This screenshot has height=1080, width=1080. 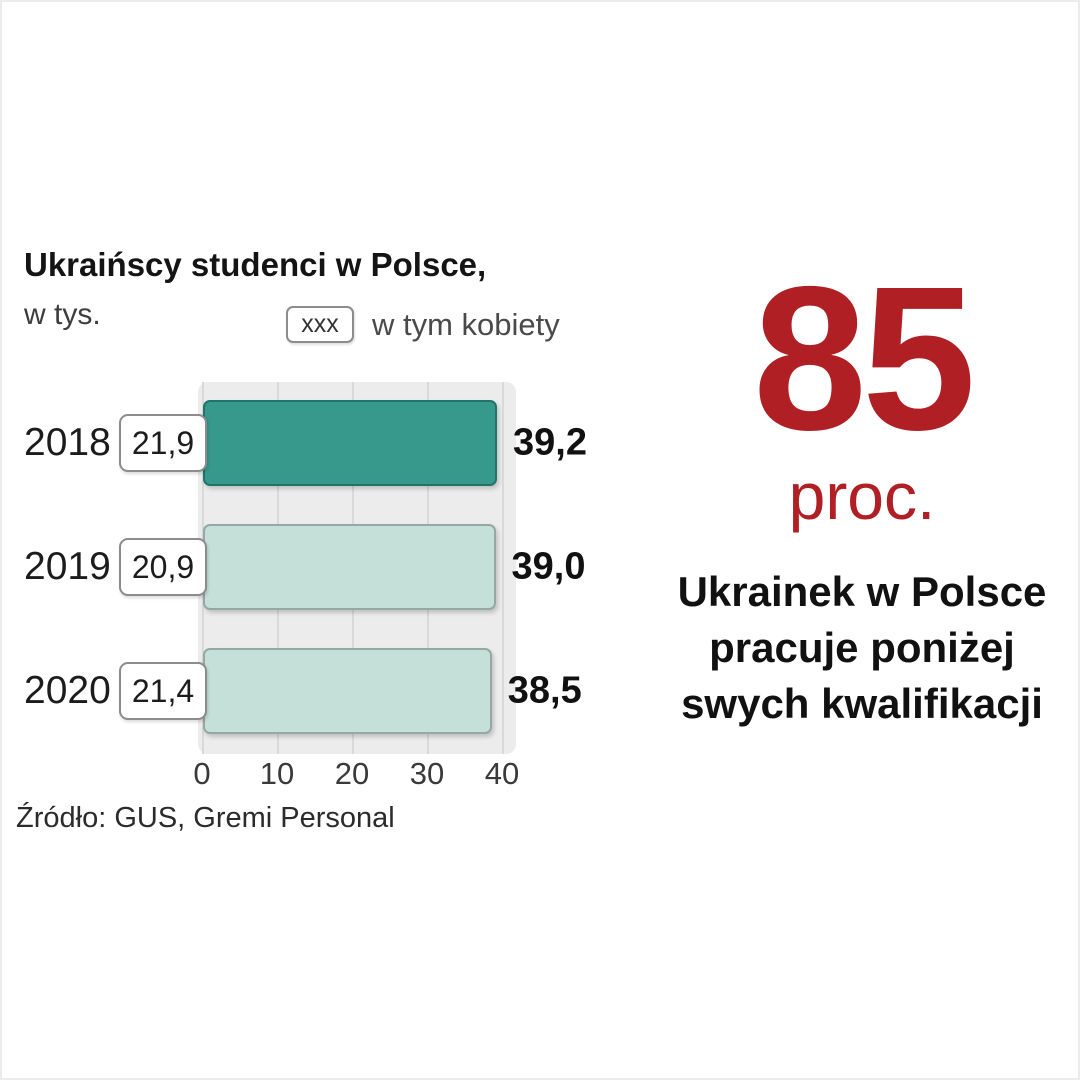 What do you see at coordinates (320, 324) in the screenshot?
I see `legend-swatch: xxx` at bounding box center [320, 324].